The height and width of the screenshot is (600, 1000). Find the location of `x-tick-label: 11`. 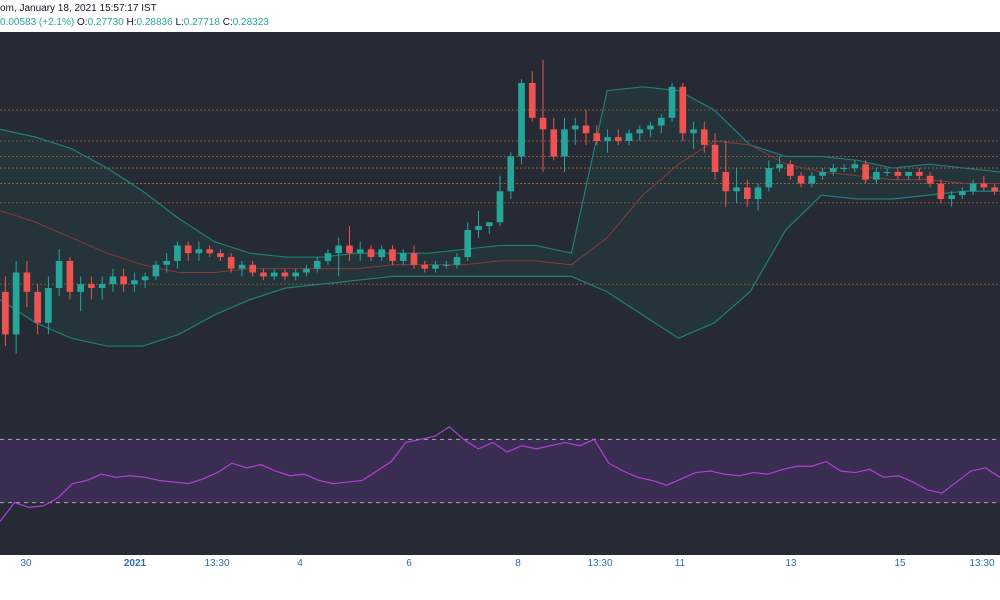

x-tick-label: 11 is located at coordinates (680, 563).